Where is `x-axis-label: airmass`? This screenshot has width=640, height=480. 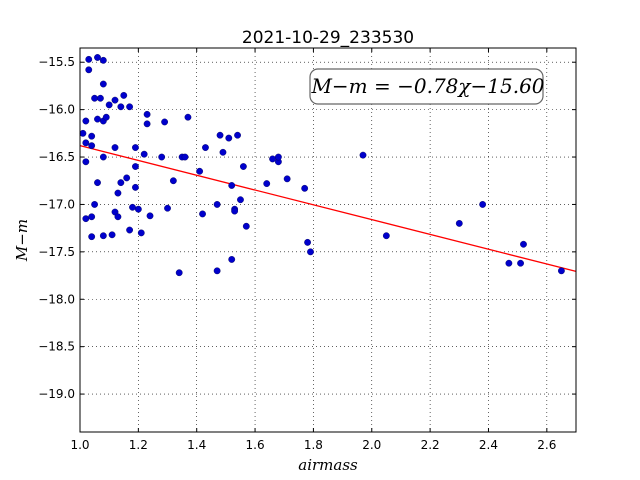
x-axis-label: airmass is located at coordinates (328, 465).